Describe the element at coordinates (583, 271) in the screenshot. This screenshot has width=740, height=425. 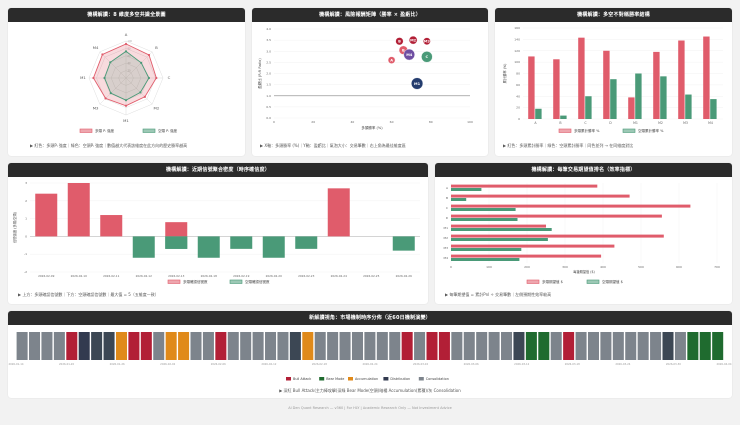
I see `expect-x-label: 每筆期望值 ($)` at that location.